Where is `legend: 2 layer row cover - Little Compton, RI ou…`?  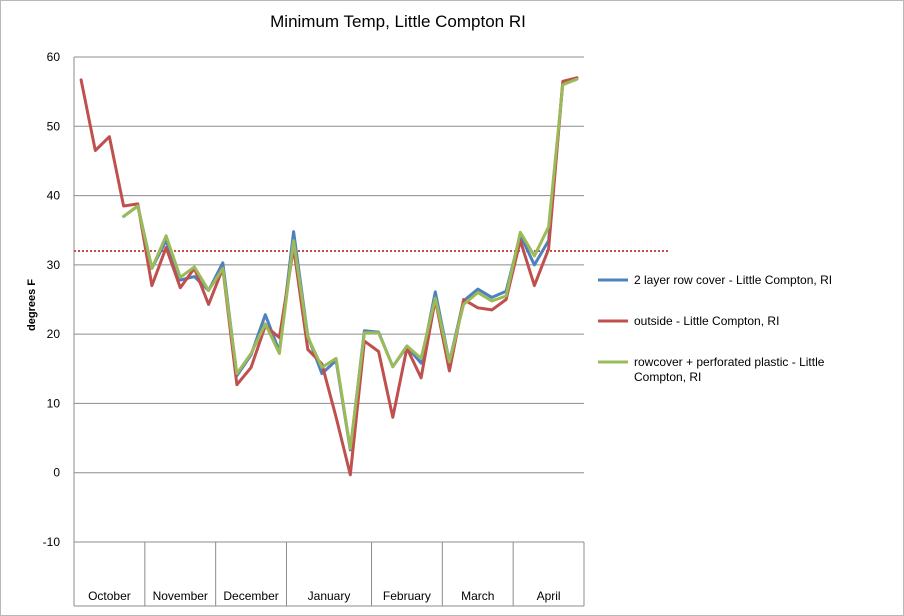 legend: 2 layer row cover - Little Compton, RI ou… is located at coordinates (715, 328).